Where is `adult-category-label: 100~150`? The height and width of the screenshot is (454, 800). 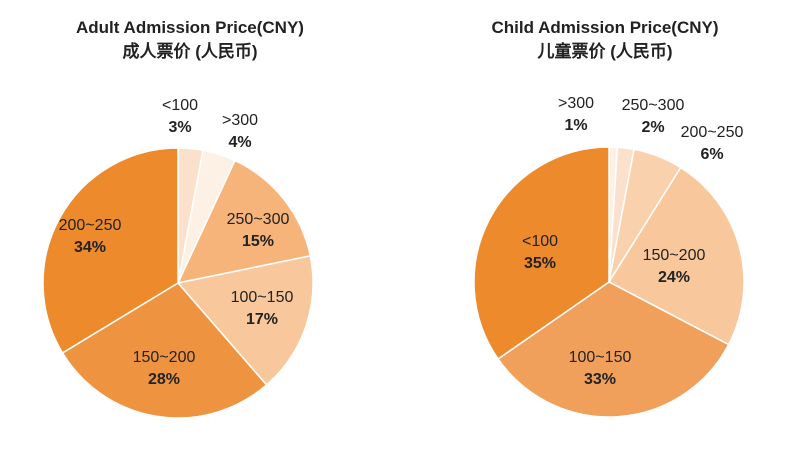
adult-category-label: 100~150 is located at coordinates (262, 297).